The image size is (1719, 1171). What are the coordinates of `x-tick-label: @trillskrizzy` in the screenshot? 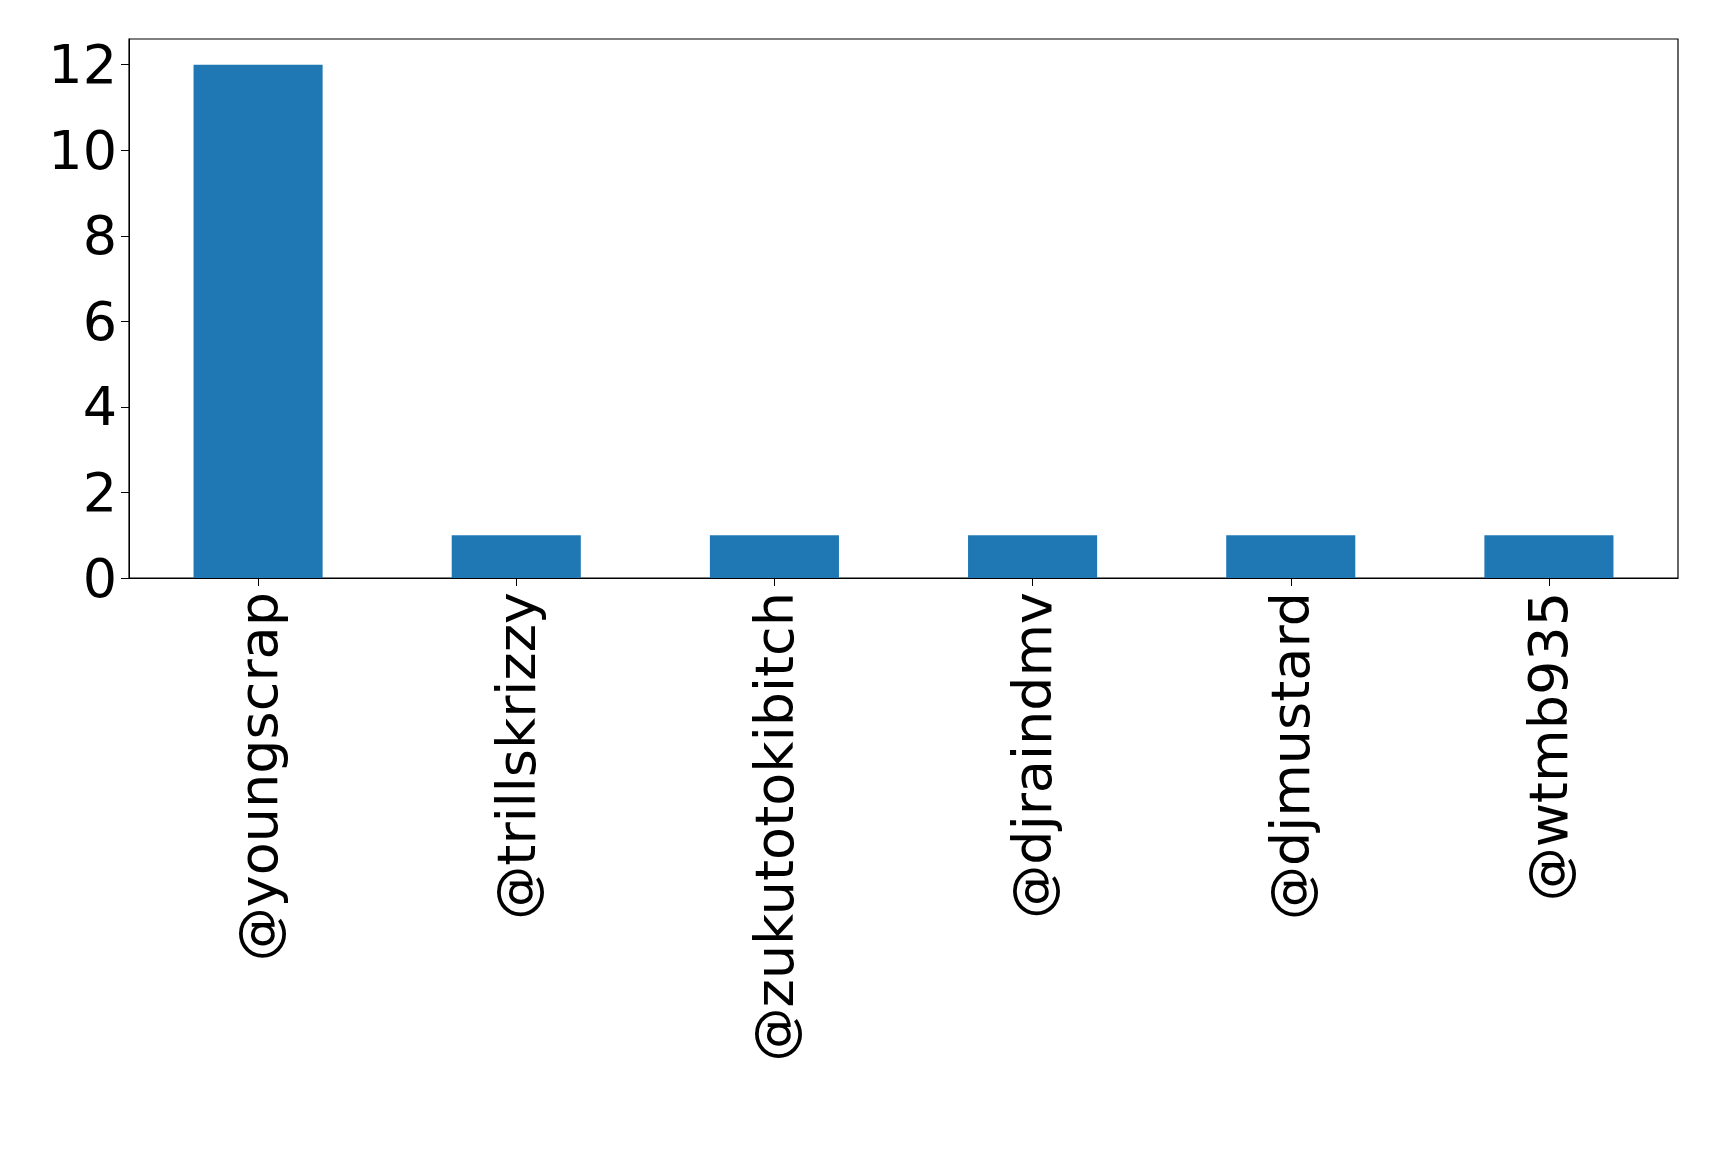 It's located at (516, 756).